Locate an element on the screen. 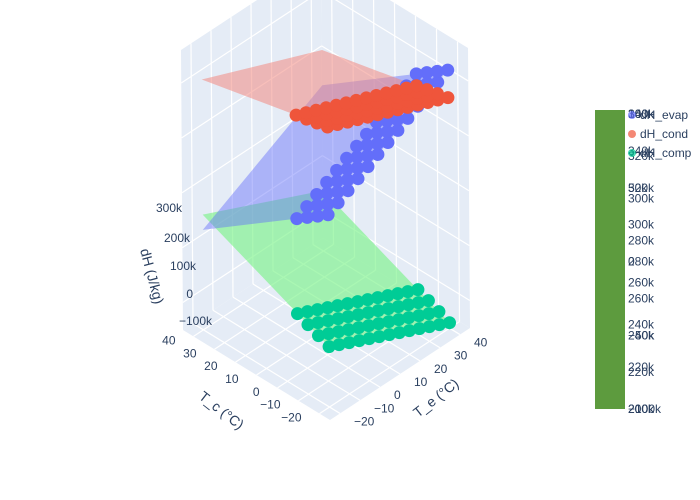 This screenshot has width=700, height=500. y-tick-label: 0 is located at coordinates (397, 395).